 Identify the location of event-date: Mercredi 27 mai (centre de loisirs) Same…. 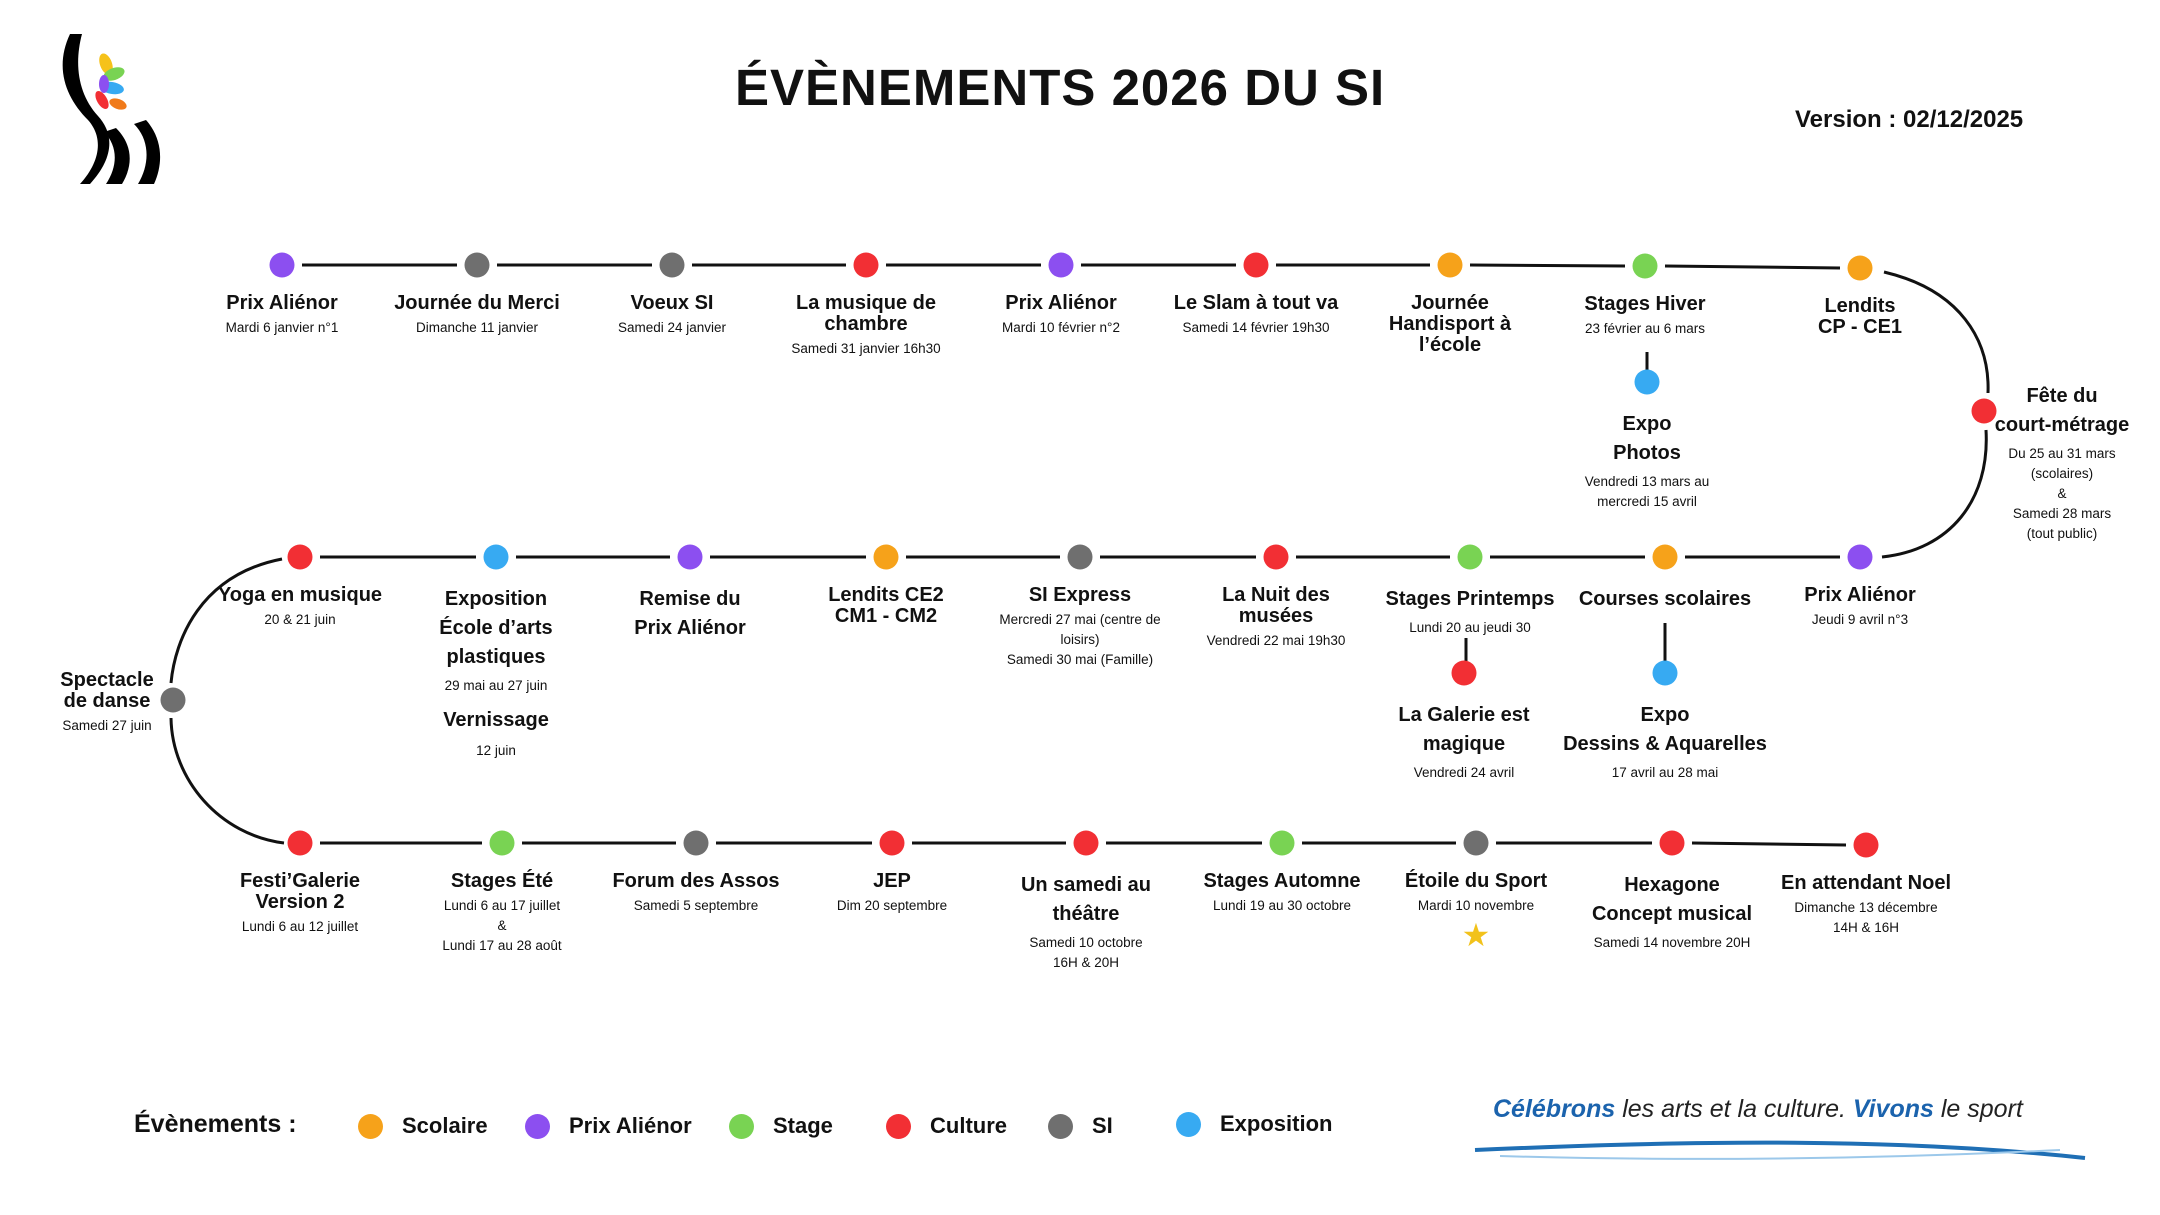
(1080, 639).